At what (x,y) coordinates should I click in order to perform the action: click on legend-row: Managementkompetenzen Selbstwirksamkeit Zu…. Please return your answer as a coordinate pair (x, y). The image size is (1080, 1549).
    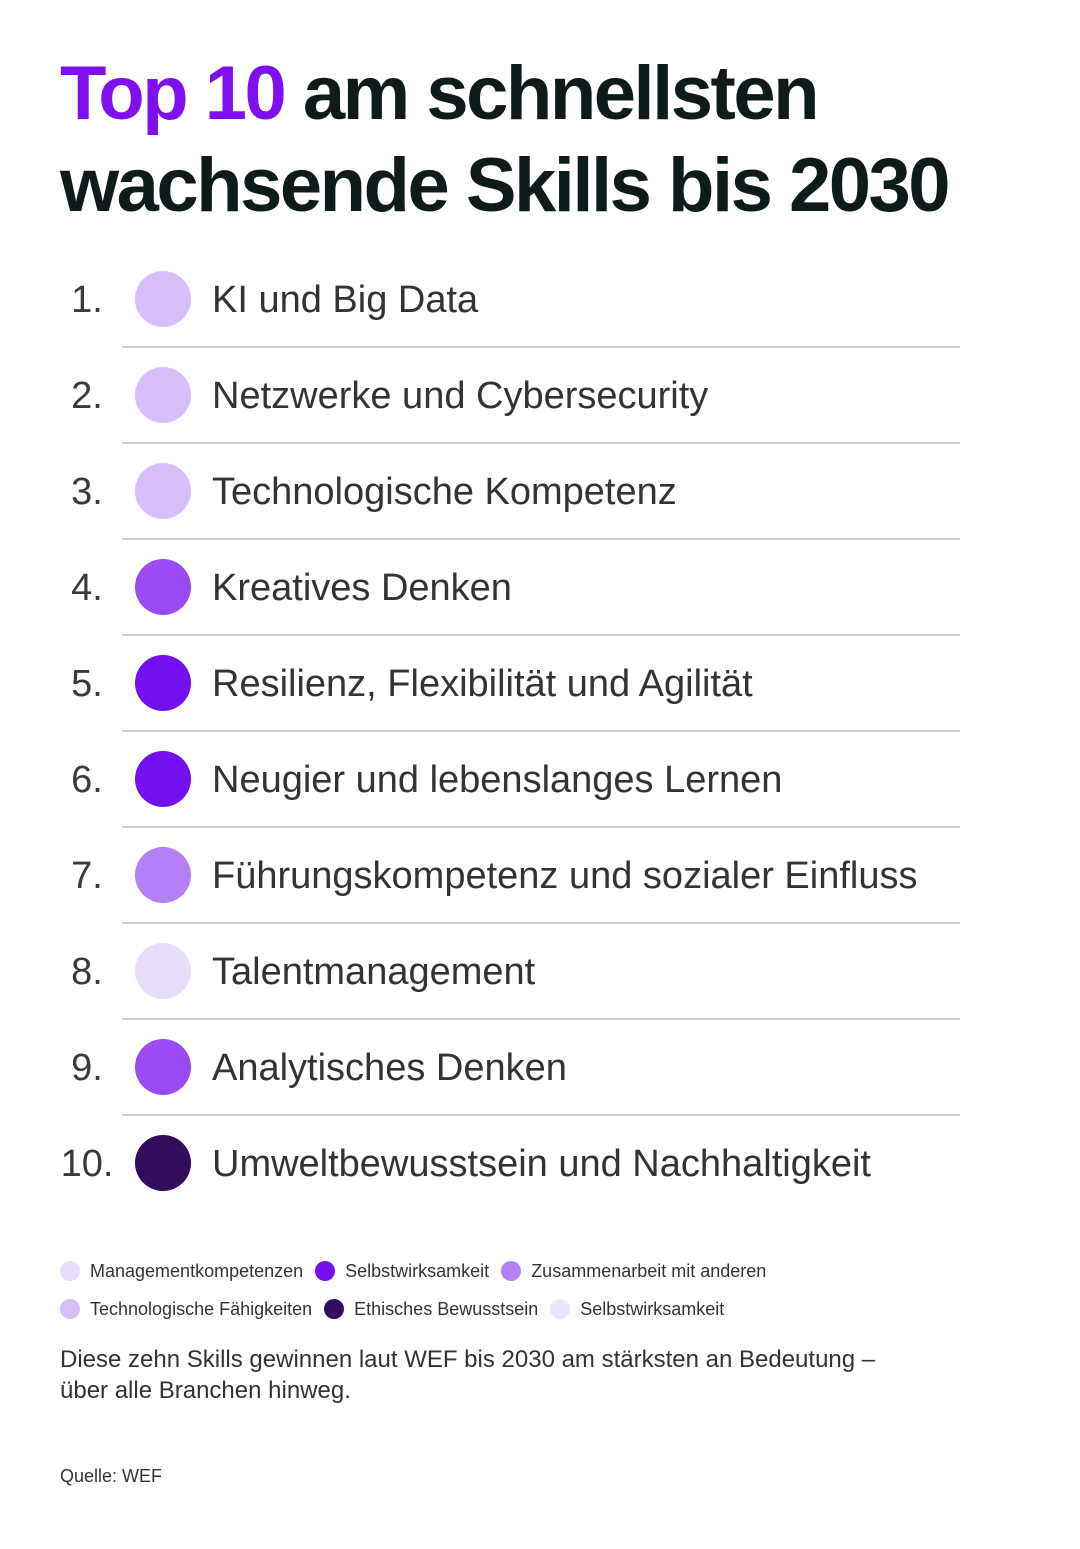
    Looking at the image, I should click on (550, 1271).